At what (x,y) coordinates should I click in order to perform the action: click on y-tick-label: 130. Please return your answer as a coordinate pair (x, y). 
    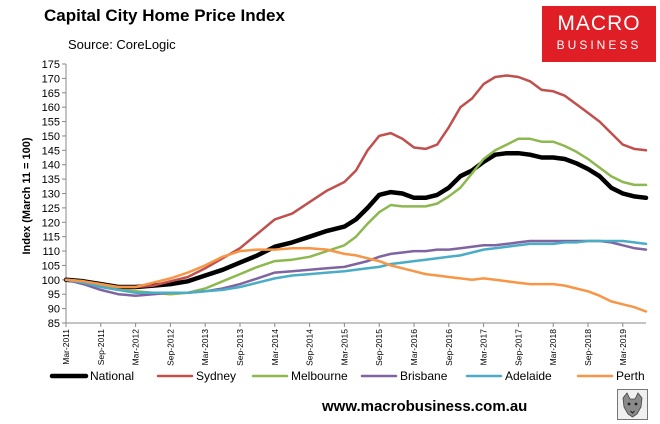
    Looking at the image, I should click on (51, 195).